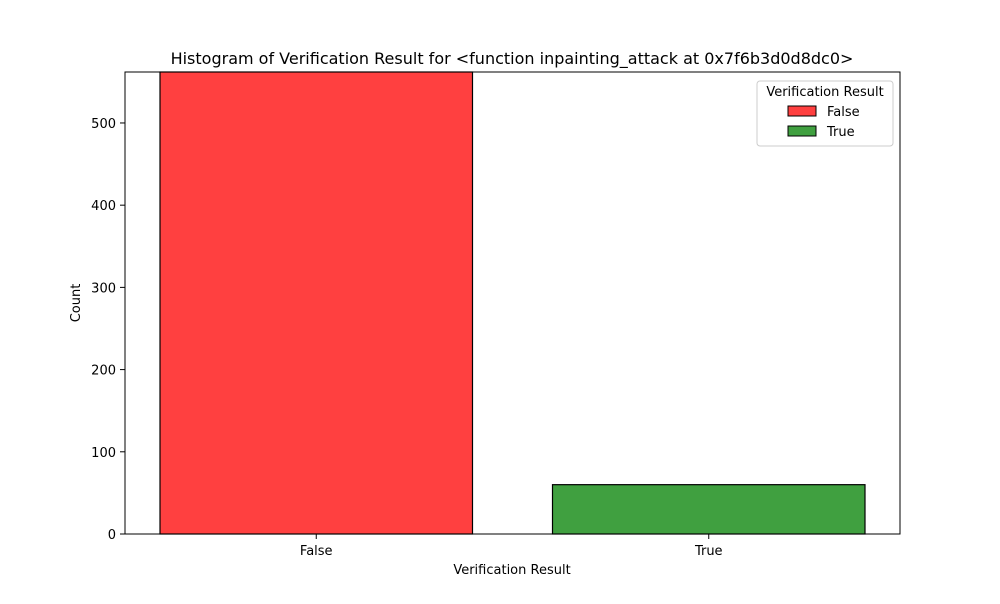  What do you see at coordinates (103, 371) in the screenshot?
I see `y-tick-label: 200` at bounding box center [103, 371].